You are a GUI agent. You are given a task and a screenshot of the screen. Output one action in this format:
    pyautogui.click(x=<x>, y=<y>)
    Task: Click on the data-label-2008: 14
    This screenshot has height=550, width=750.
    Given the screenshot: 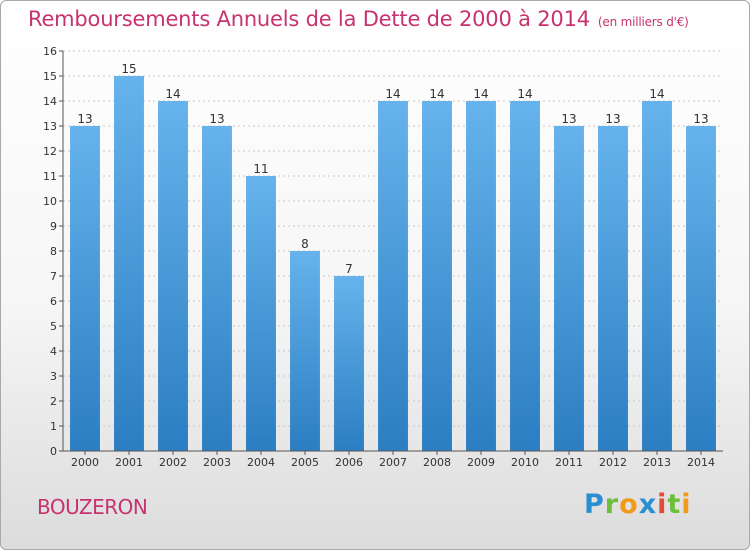 What is the action you would take?
    pyautogui.click(x=436, y=94)
    